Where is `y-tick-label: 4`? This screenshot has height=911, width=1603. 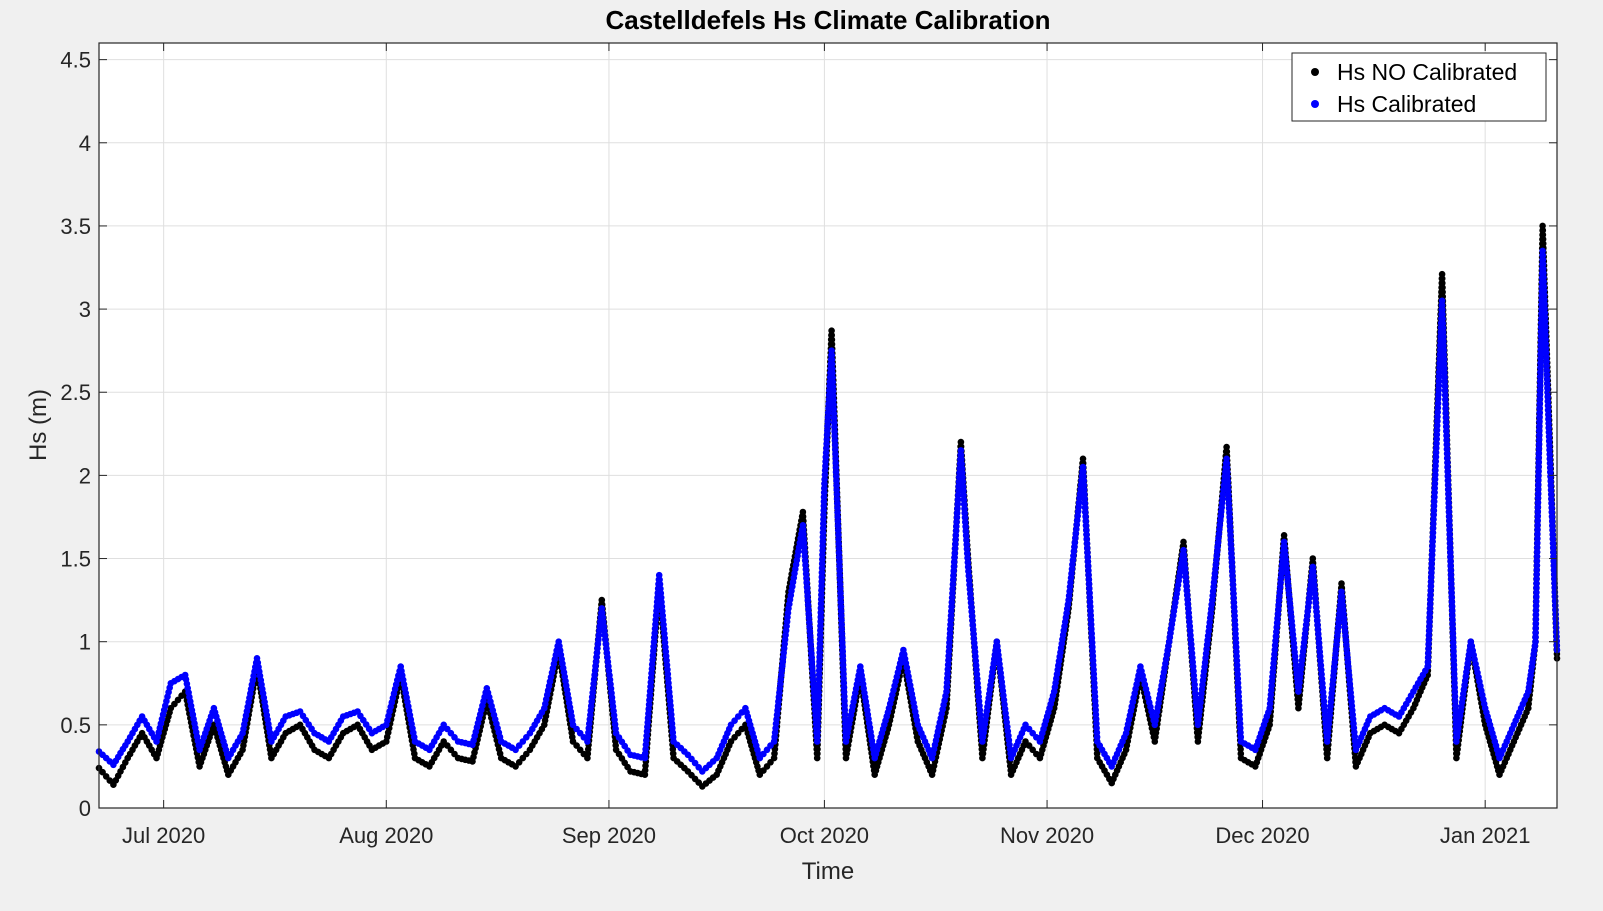
y-tick-label: 4 is located at coordinates (85, 143).